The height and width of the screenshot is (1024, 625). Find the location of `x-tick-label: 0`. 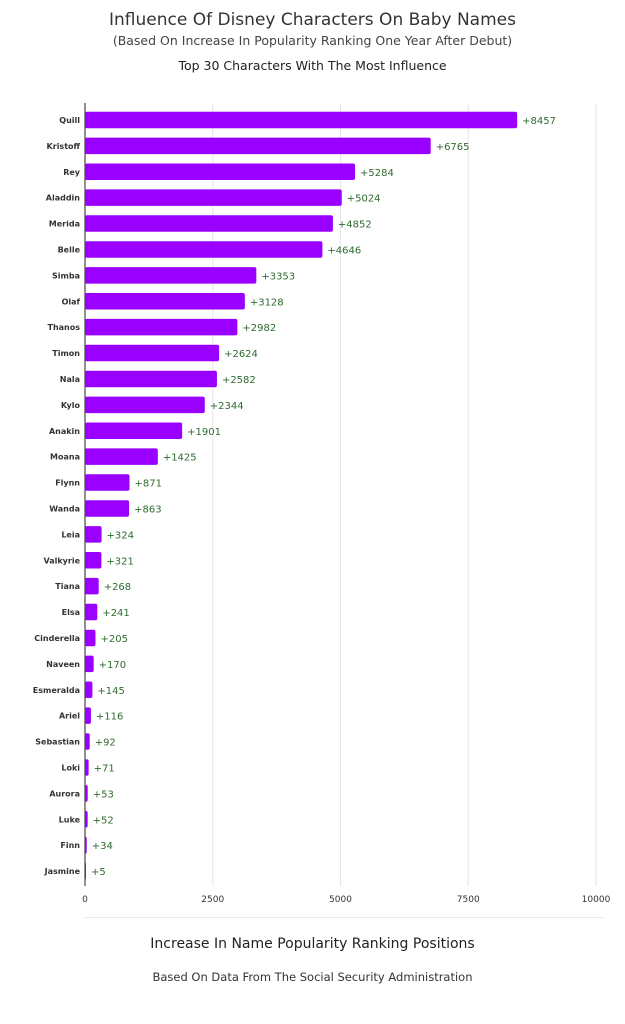

x-tick-label: 0 is located at coordinates (85, 900).